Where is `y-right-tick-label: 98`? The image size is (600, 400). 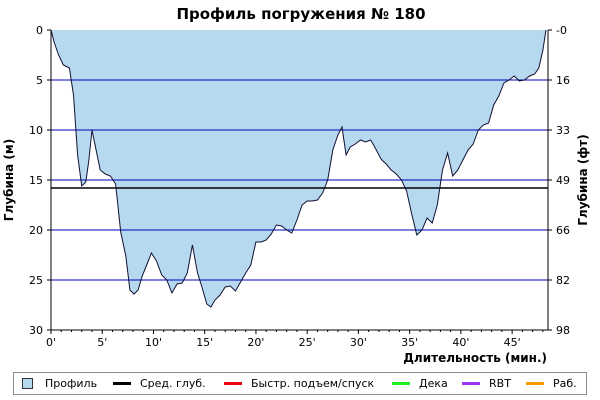
y-right-tick-label: 98 is located at coordinates (563, 330).